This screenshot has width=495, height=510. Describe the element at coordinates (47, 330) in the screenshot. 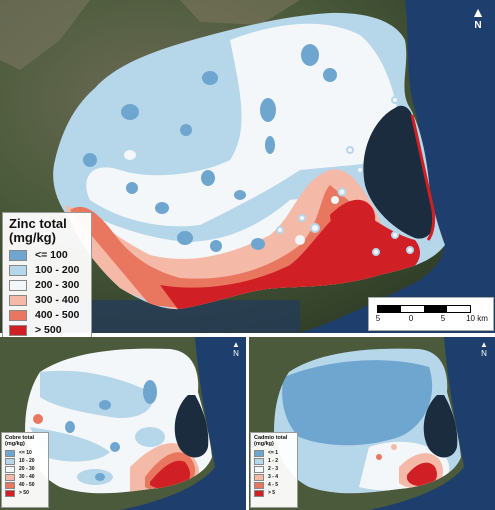

I see `legend-item: > 500` at that location.